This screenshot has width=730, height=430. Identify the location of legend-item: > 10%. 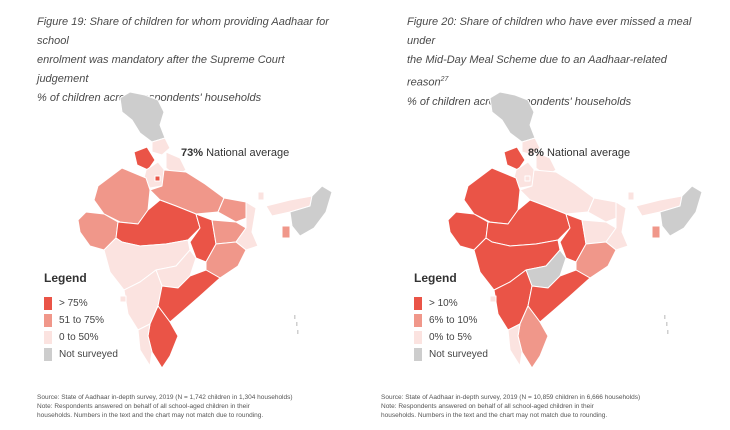
(451, 303).